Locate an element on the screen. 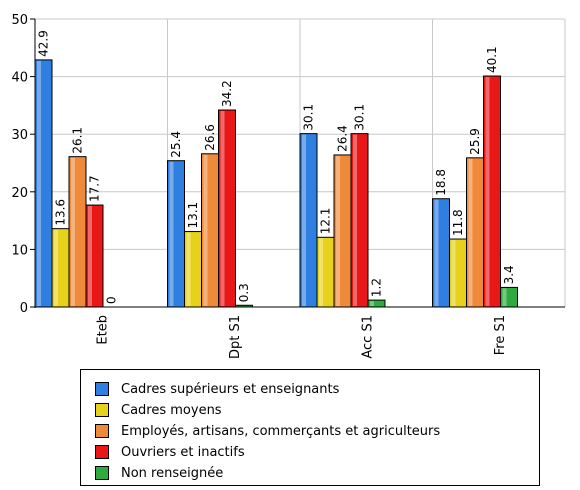  data-label: 26.1 is located at coordinates (78, 140).